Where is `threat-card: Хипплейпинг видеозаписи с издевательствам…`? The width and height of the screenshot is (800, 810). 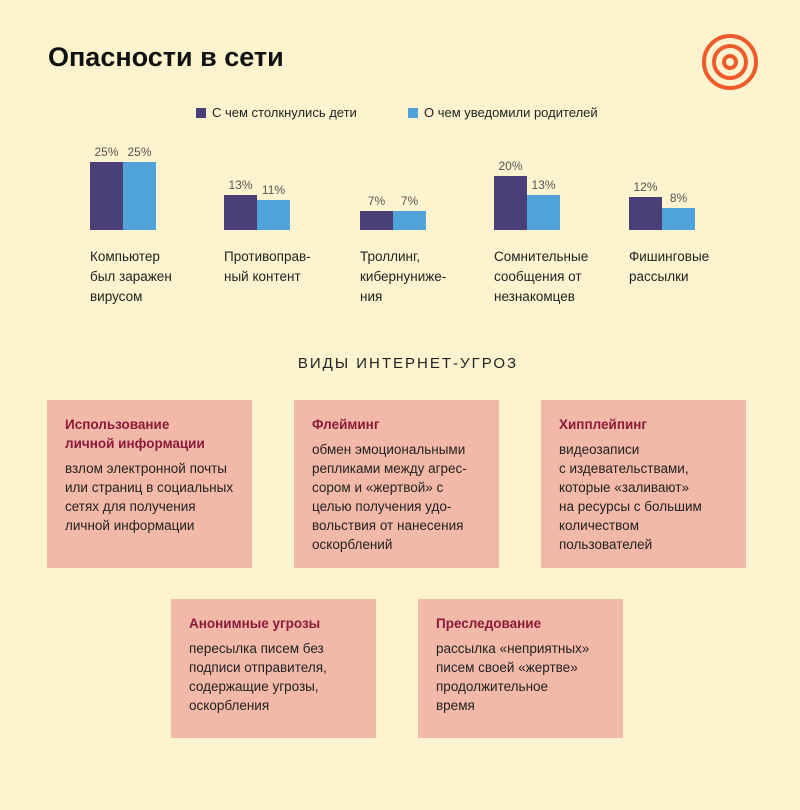
threat-card: Хипплейпинг видеозаписи с издевательствам… is located at coordinates (643, 484).